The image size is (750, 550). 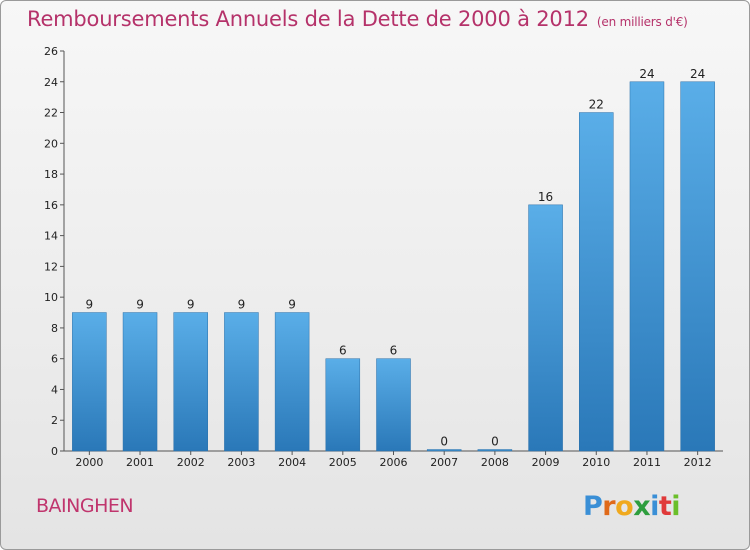 What do you see at coordinates (51, 236) in the screenshot?
I see `y-tick-label: 14` at bounding box center [51, 236].